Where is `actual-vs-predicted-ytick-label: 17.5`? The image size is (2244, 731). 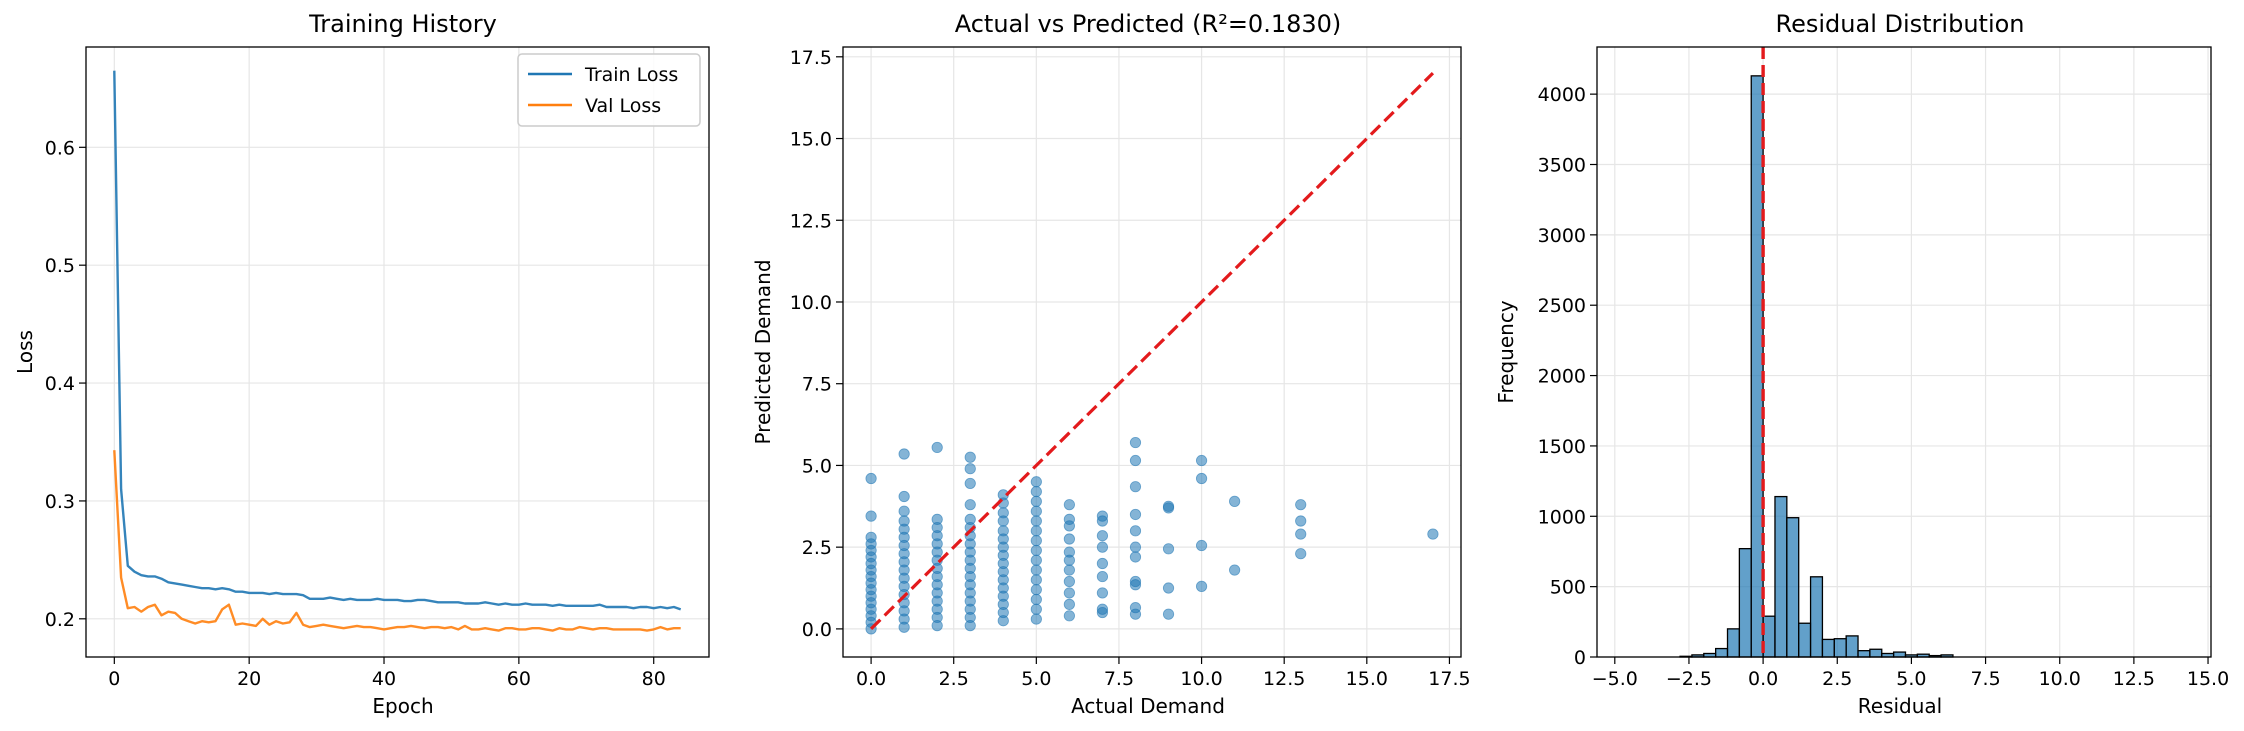
actual-vs-predicted-ytick-label: 17.5 is located at coordinates (811, 58).